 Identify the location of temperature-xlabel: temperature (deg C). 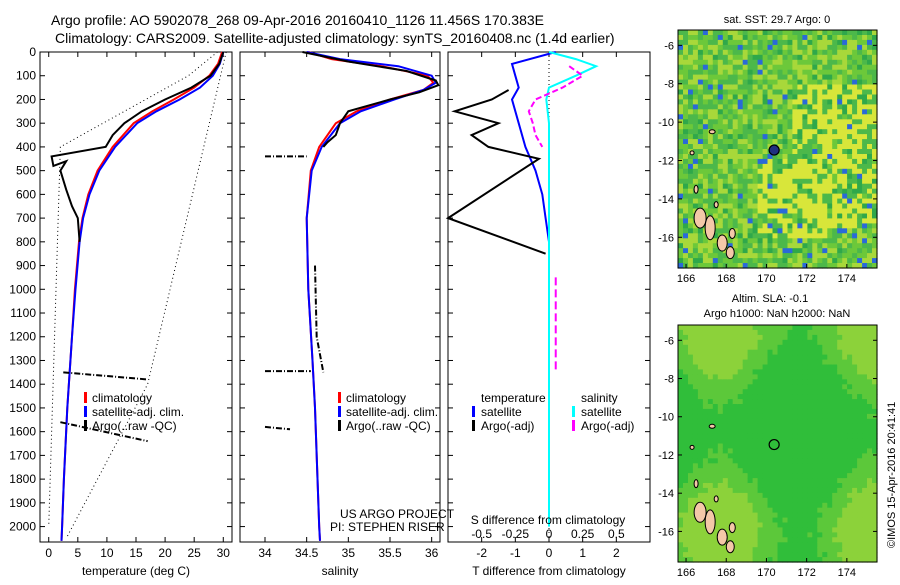
(136, 571).